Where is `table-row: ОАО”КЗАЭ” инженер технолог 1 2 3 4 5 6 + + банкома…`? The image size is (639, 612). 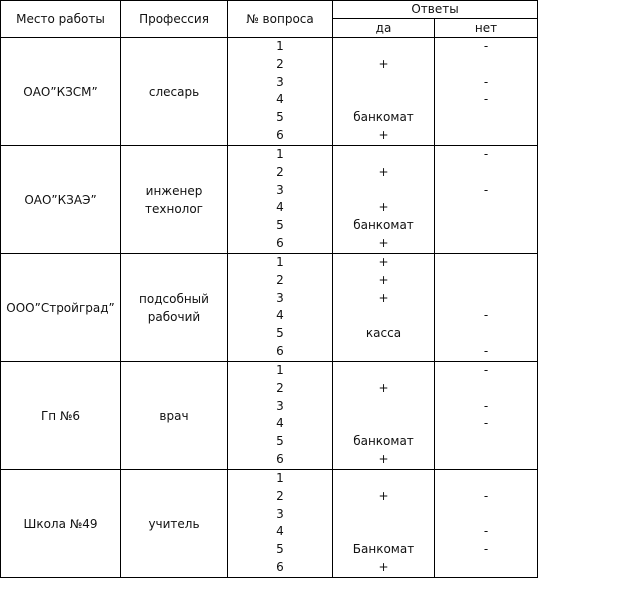
table-row: ОАО”КЗАЭ” инженер технолог 1 2 3 4 5 6 + + банкома… is located at coordinates (269, 199).